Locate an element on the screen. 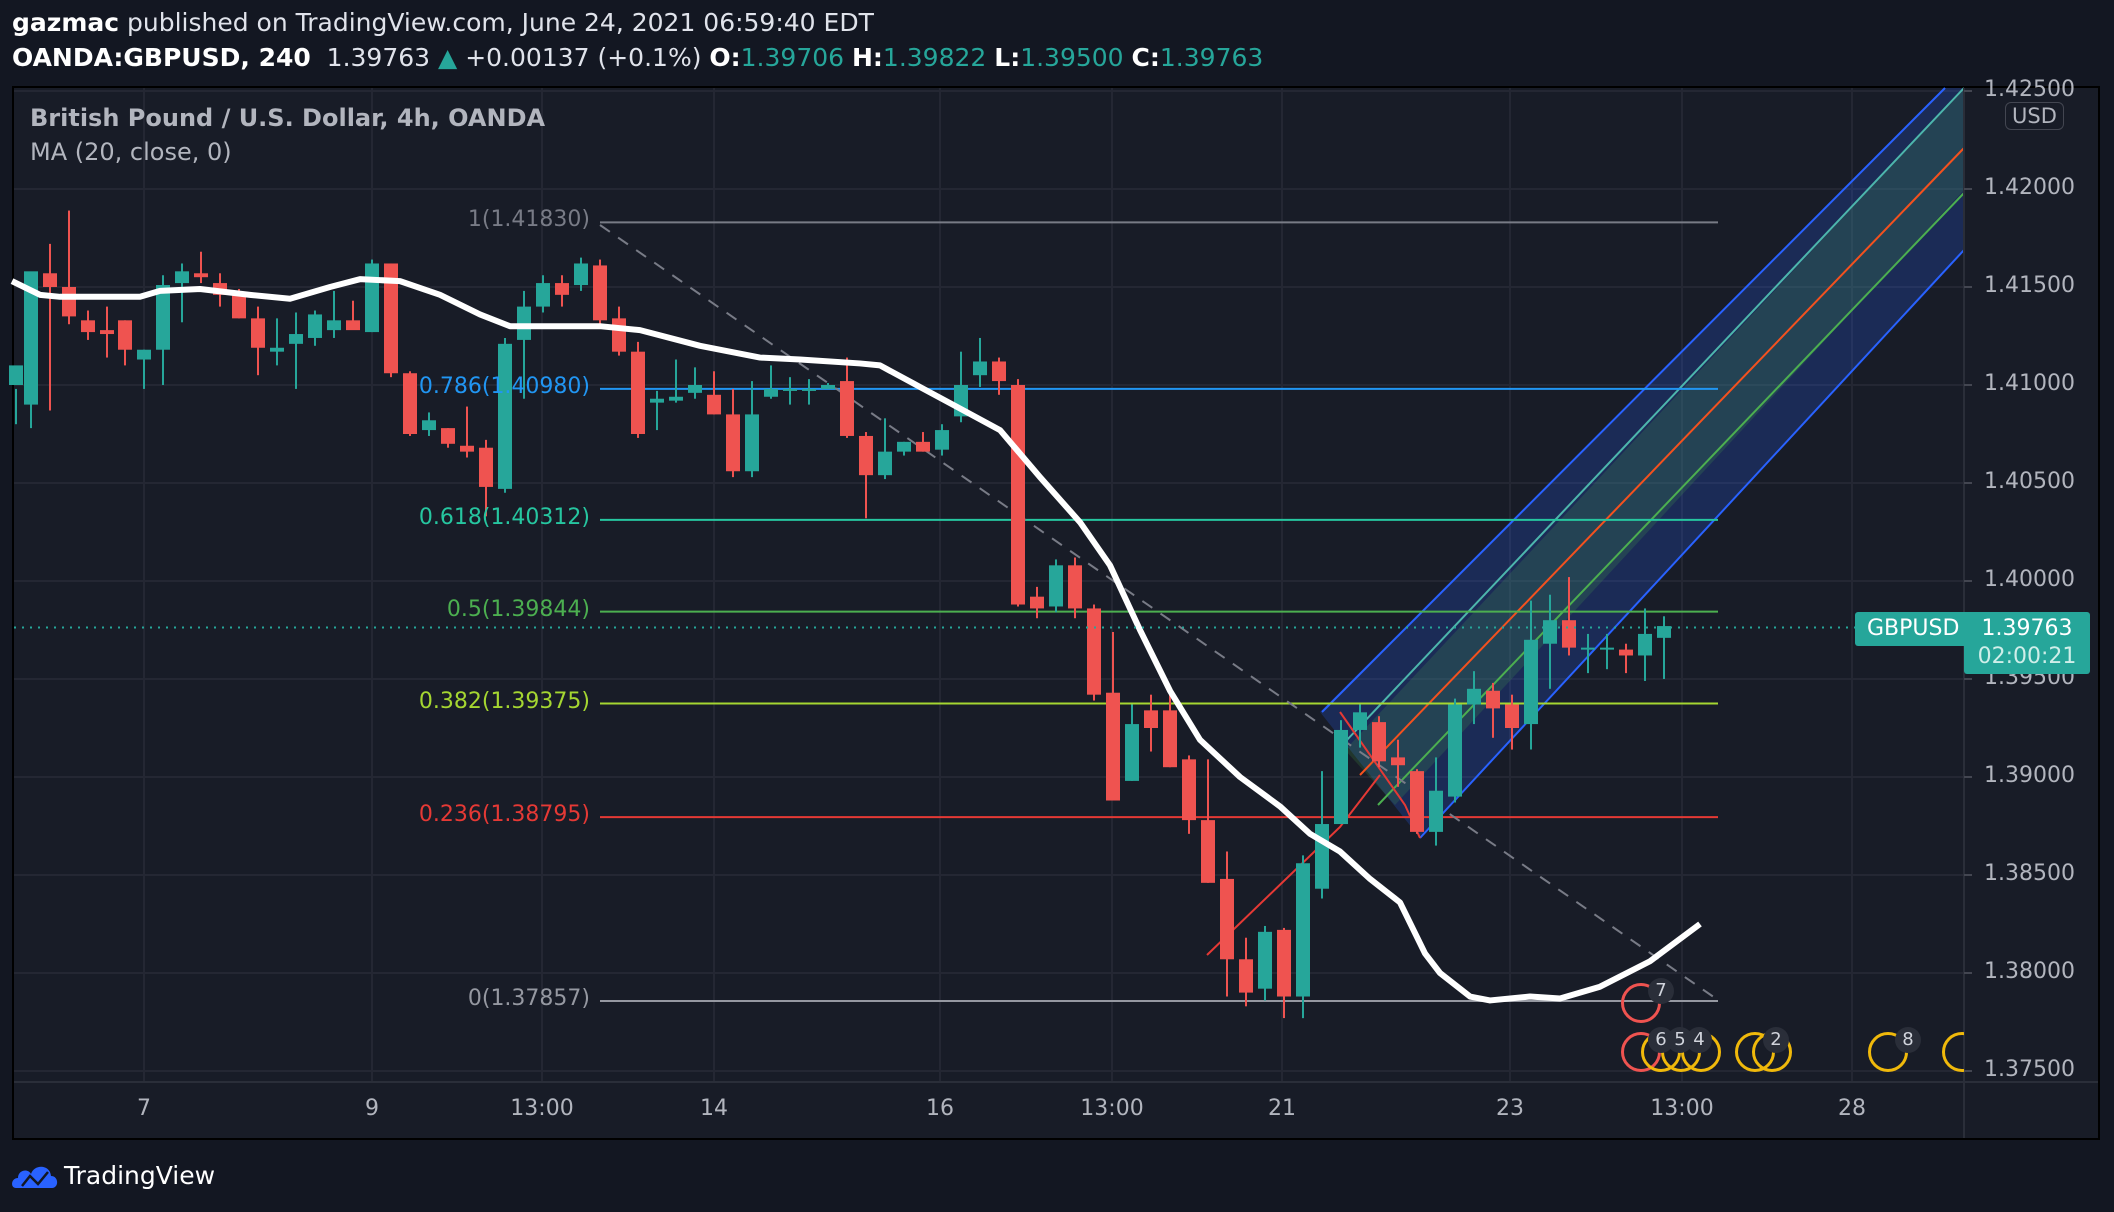  last-price-value: 1.39763 is located at coordinates (2027, 628).